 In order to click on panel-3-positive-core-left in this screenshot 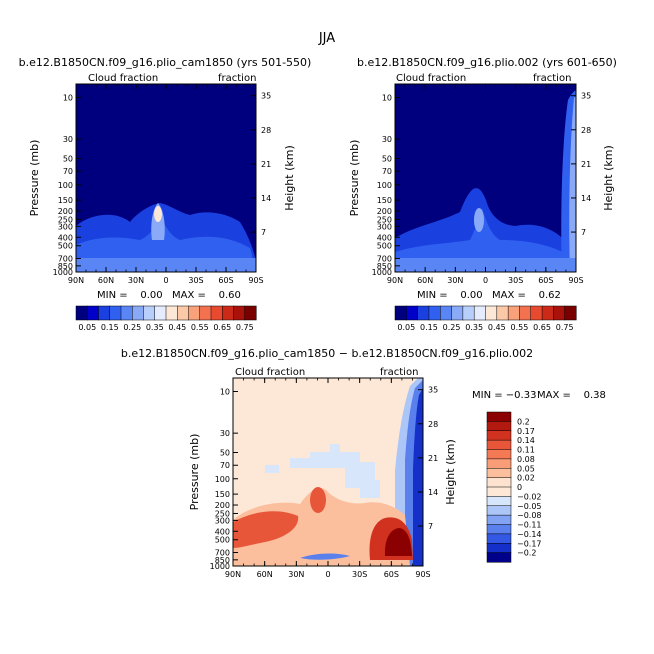, I will do `click(266, 529)`.